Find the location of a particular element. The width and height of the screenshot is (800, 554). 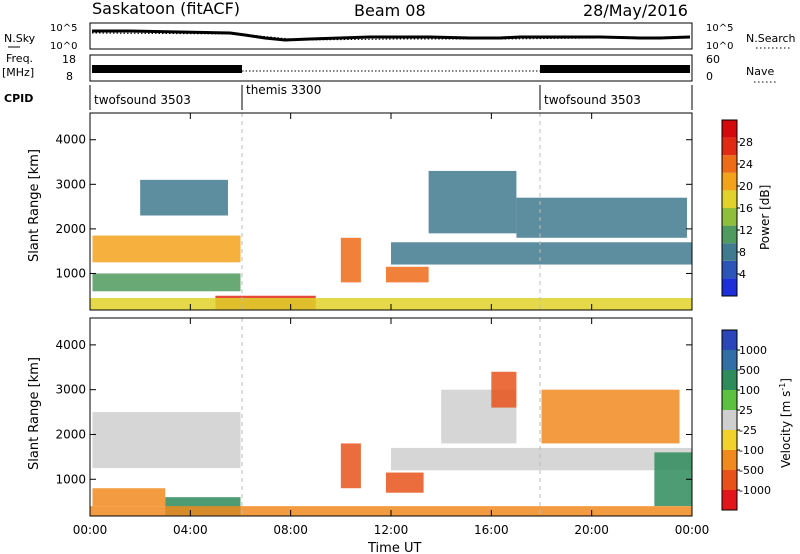

velocity-colorbar-label-close: ] is located at coordinates (786, 380).